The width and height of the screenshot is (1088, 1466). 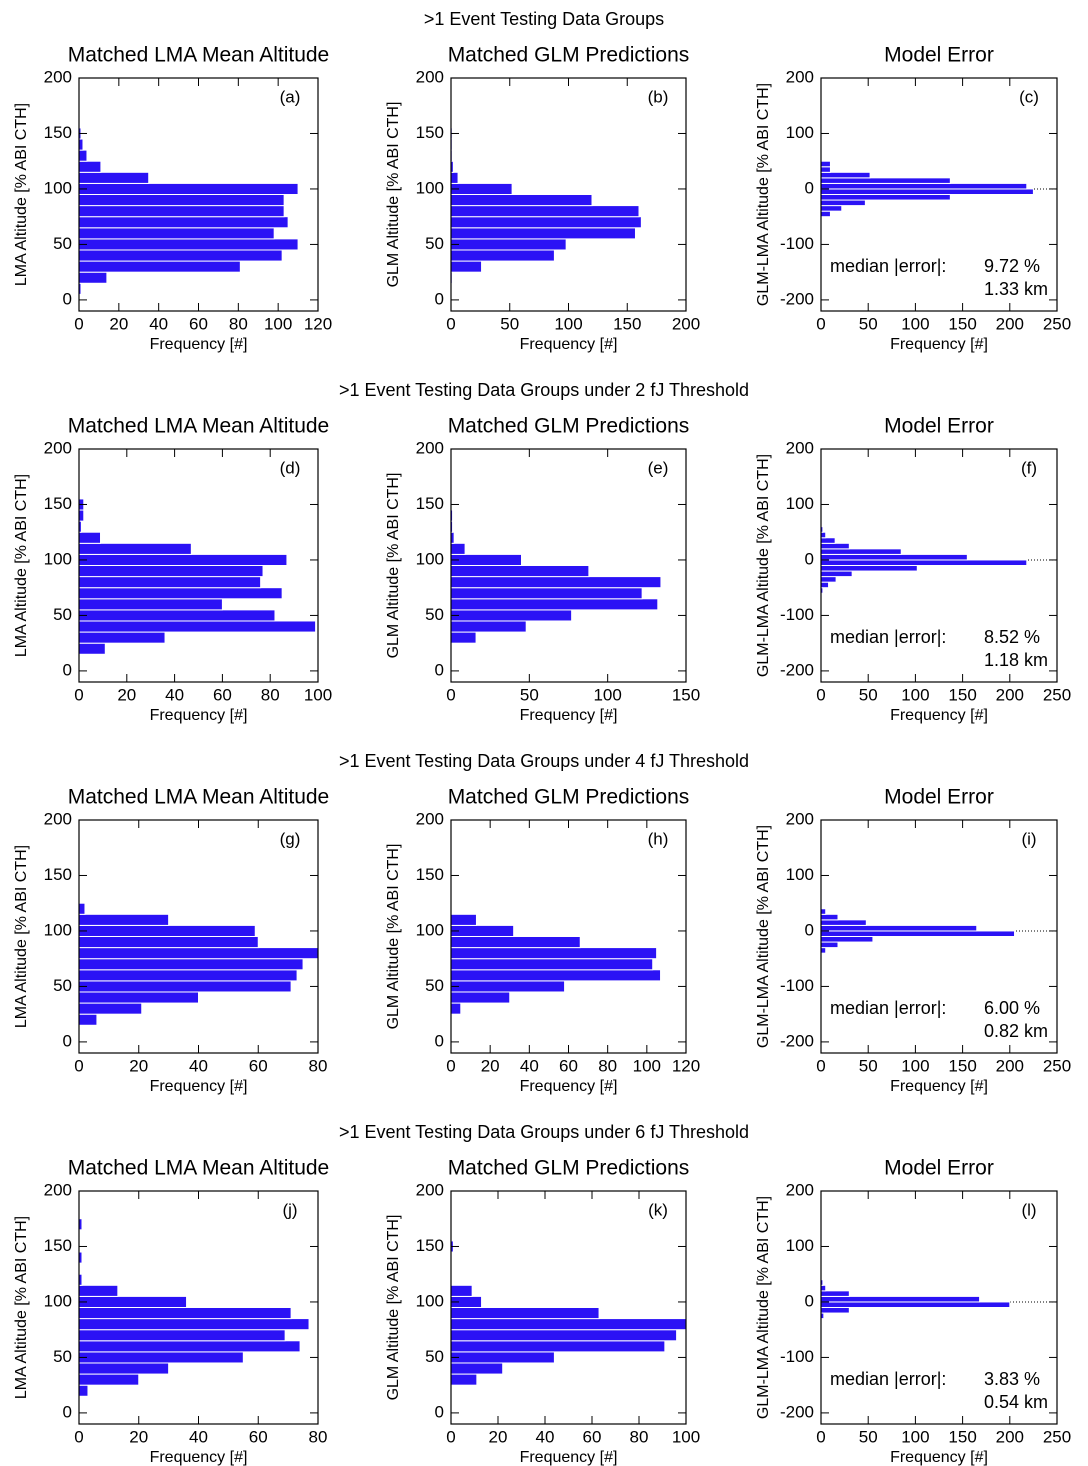 What do you see at coordinates (888, 637) in the screenshot?
I see `annotation: median |error|:` at bounding box center [888, 637].